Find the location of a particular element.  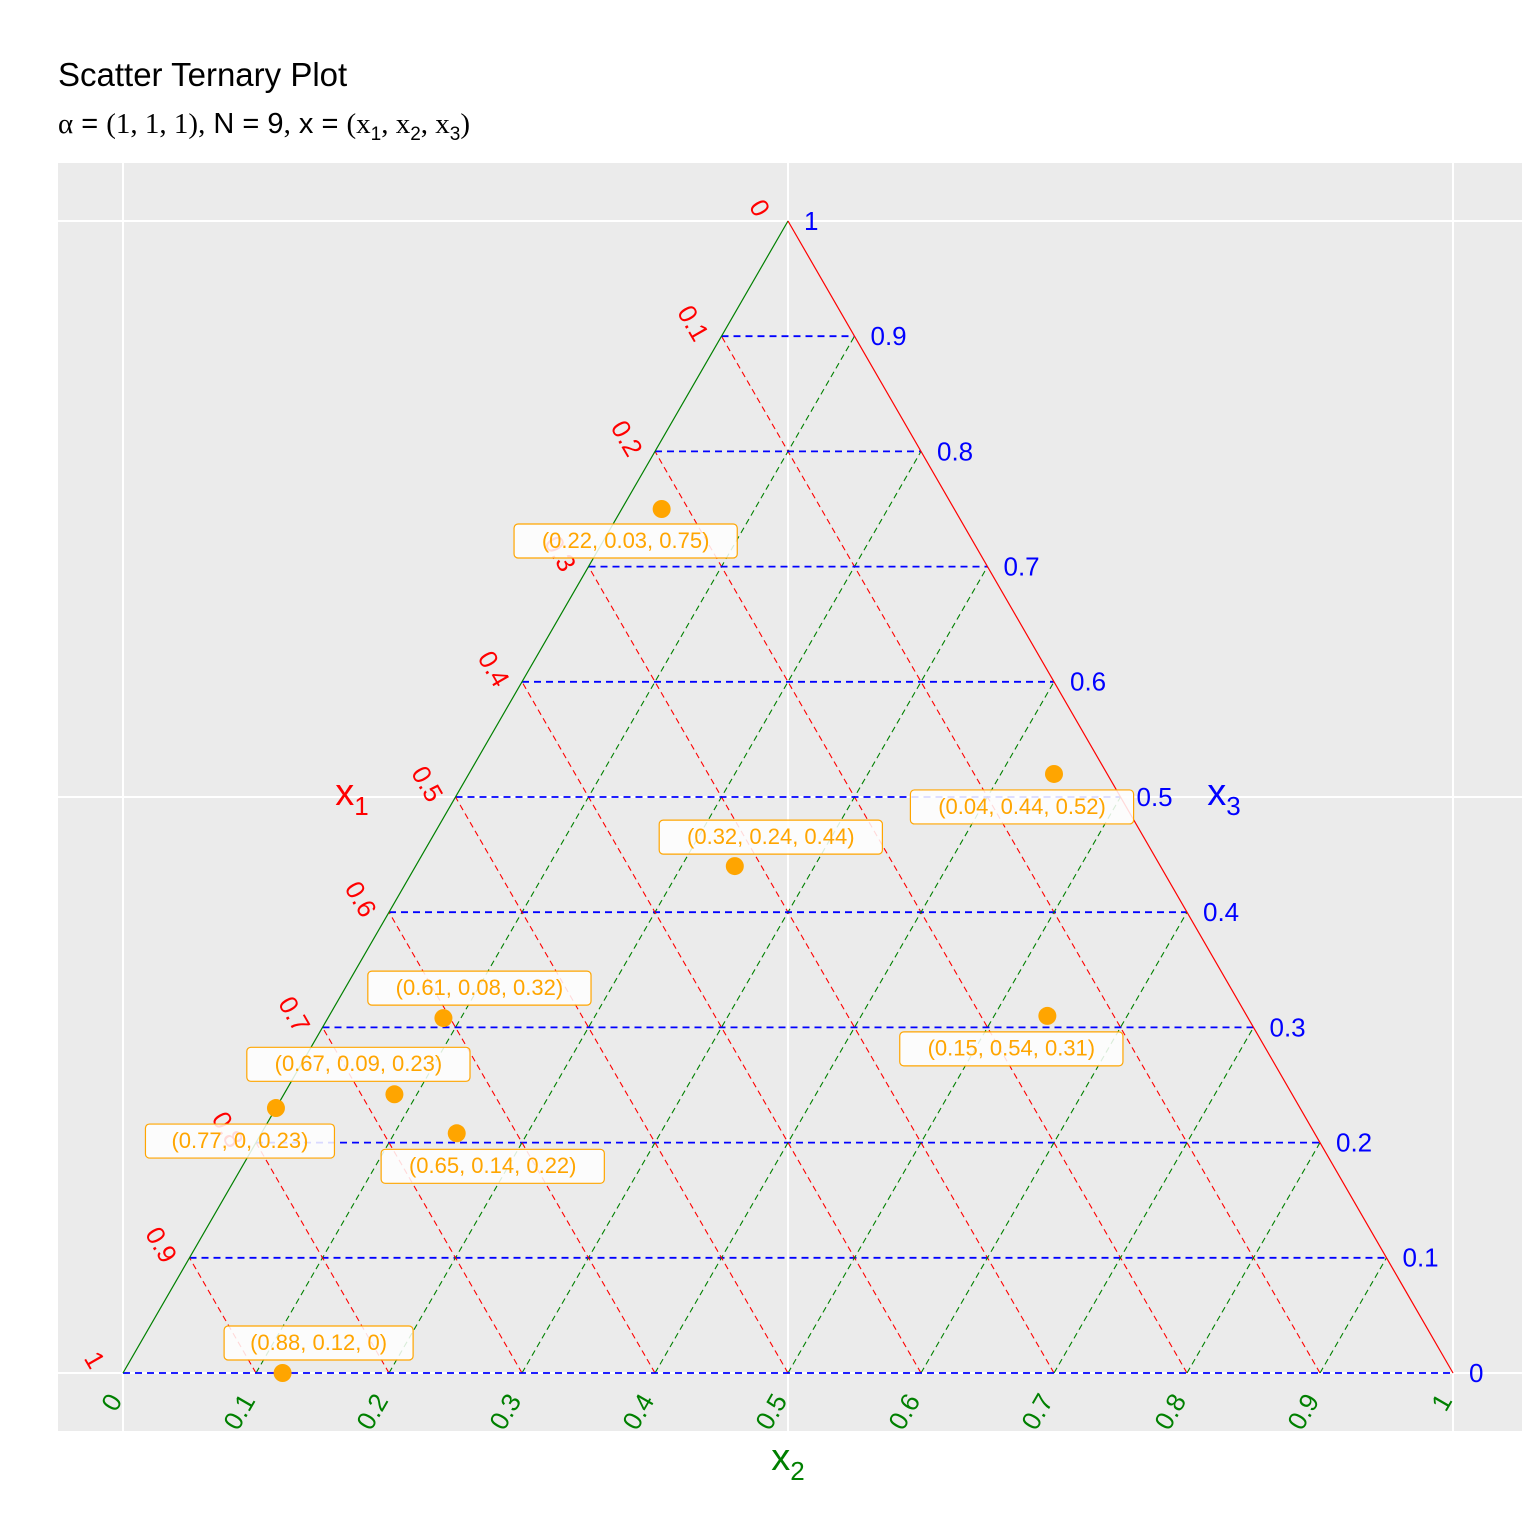

x3-tick-label: 0.9 is located at coordinates (889, 336).